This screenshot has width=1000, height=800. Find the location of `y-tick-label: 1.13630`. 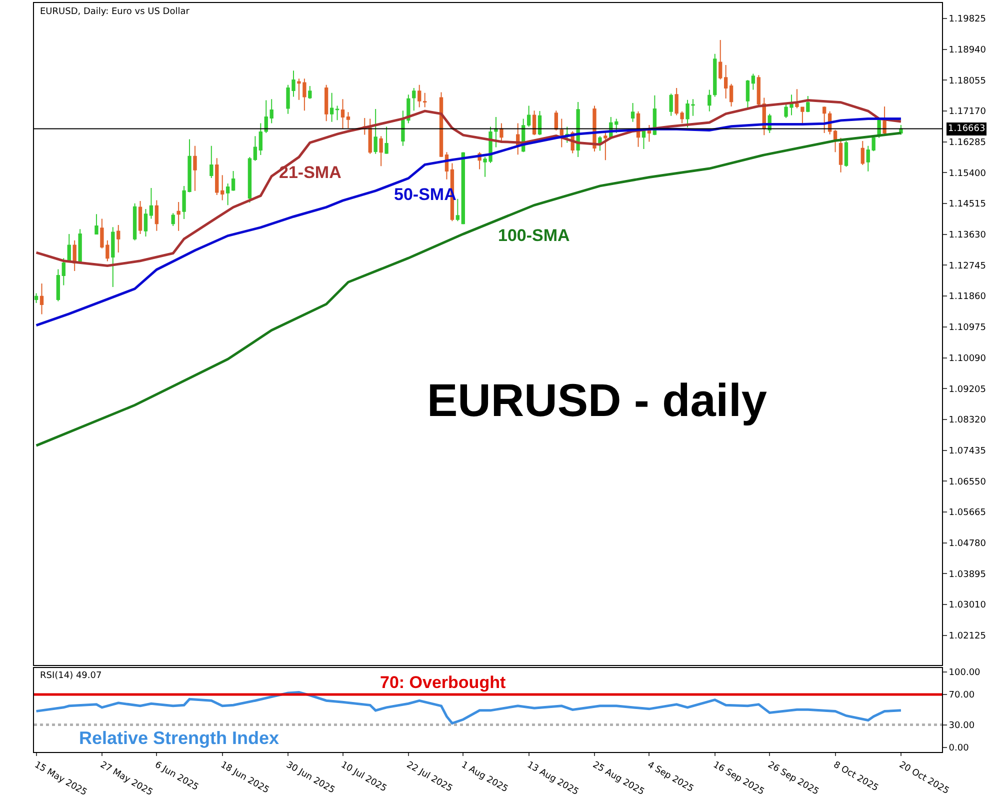

y-tick-label: 1.13630 is located at coordinates (967, 235).